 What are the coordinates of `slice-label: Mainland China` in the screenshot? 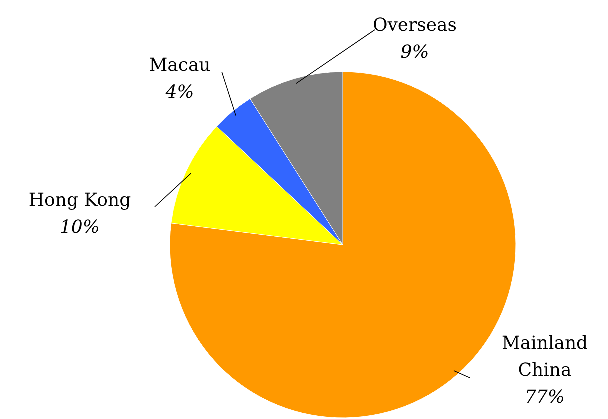 It's located at (545, 357).